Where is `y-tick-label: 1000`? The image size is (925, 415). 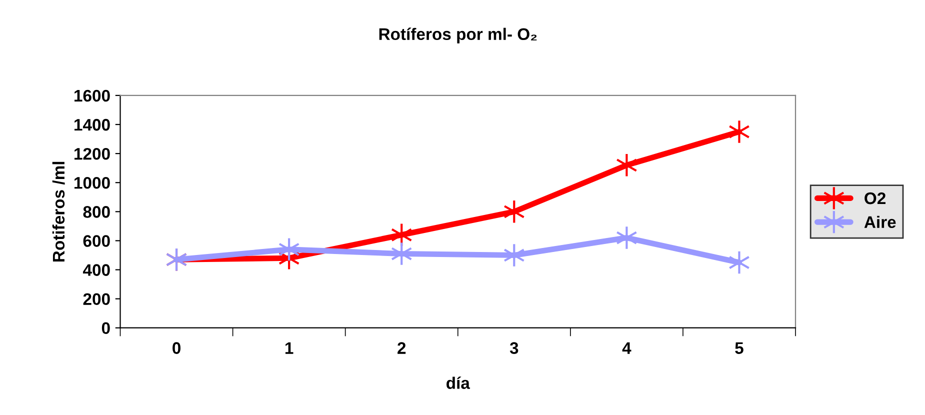
y-tick-label: 1000 is located at coordinates (92, 183).